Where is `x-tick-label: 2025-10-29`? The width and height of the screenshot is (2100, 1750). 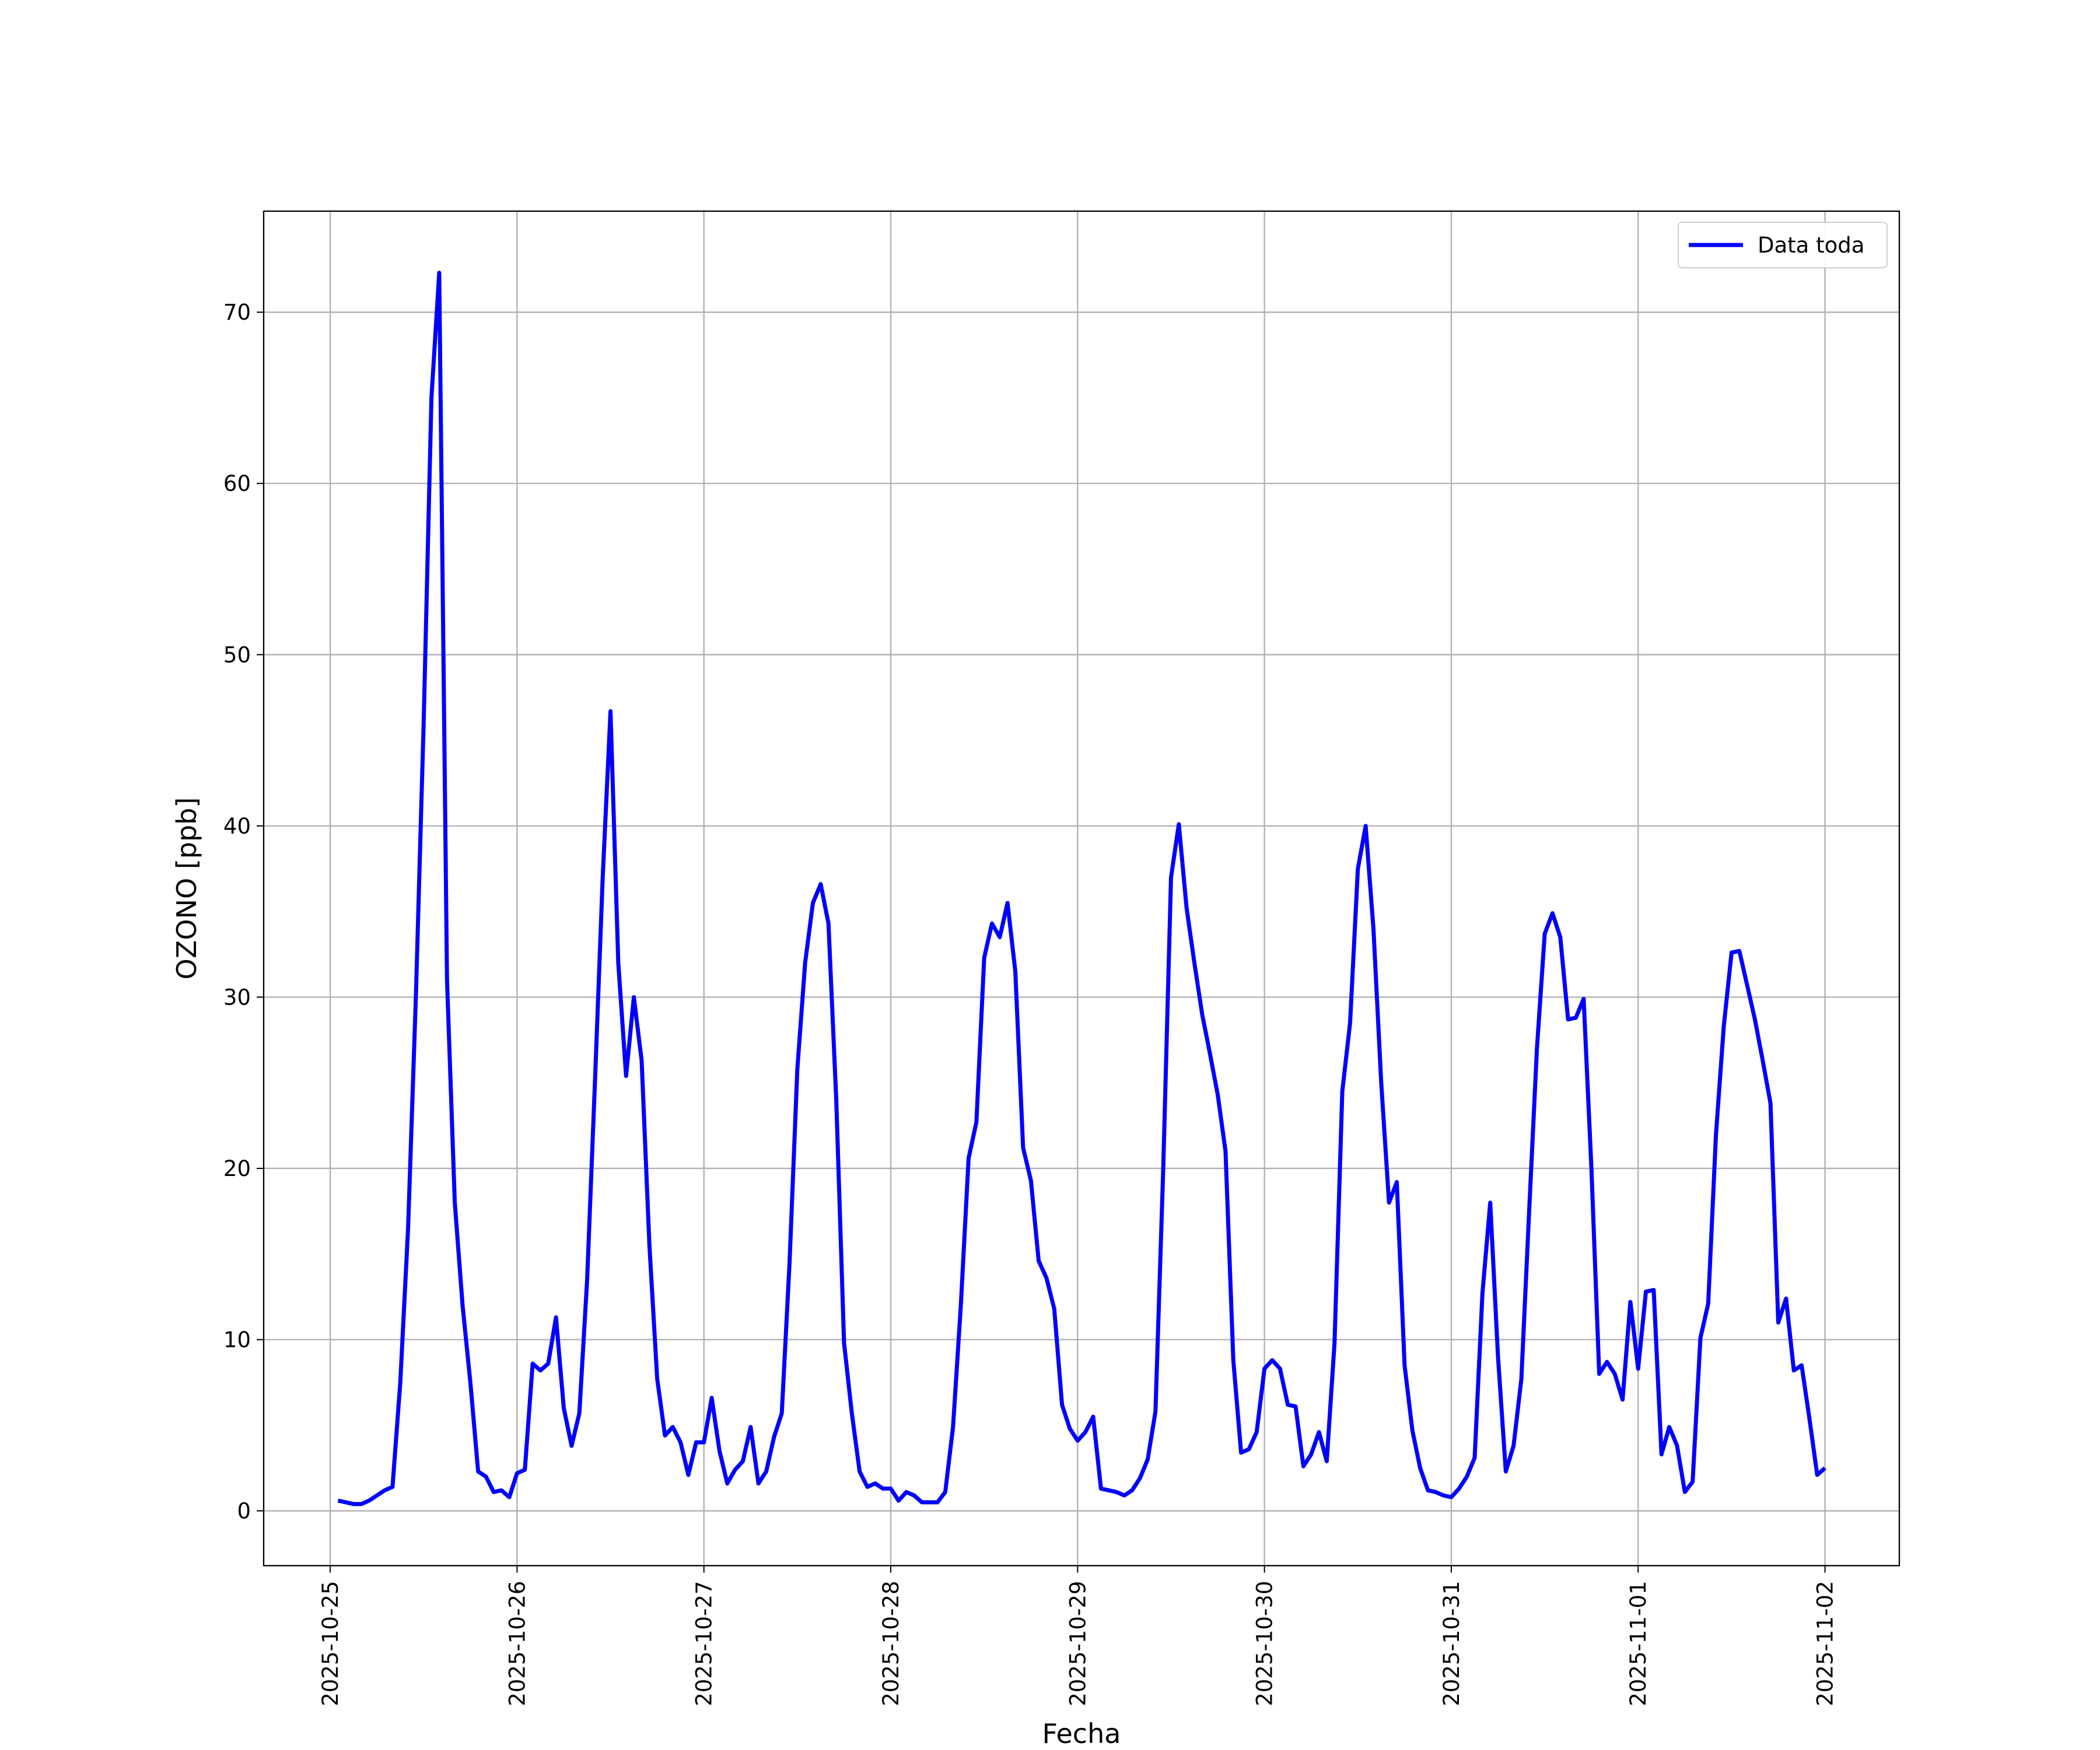
x-tick-label: 2025-10-29 is located at coordinates (1077, 1643).